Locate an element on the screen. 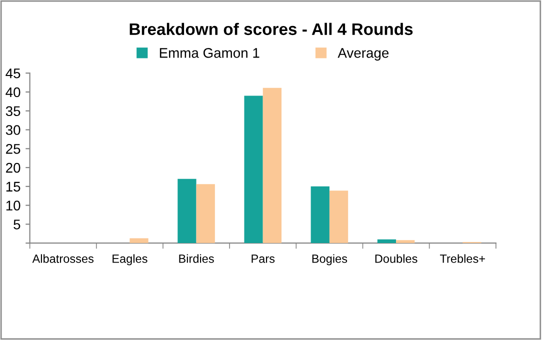  y-tick-label: 40 is located at coordinates (13, 92).